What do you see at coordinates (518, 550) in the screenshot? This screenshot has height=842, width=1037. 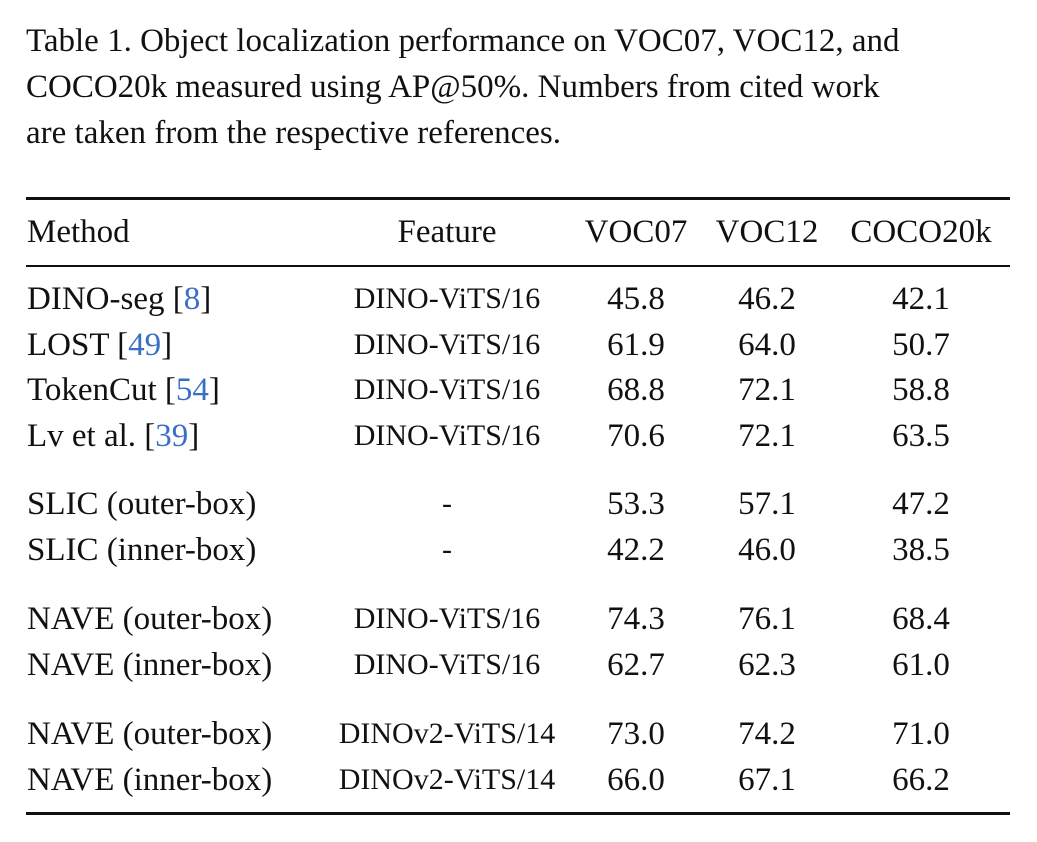 I see `table-row: SLIC (inner-box) - 42.2 46.0 38.5` at bounding box center [518, 550].